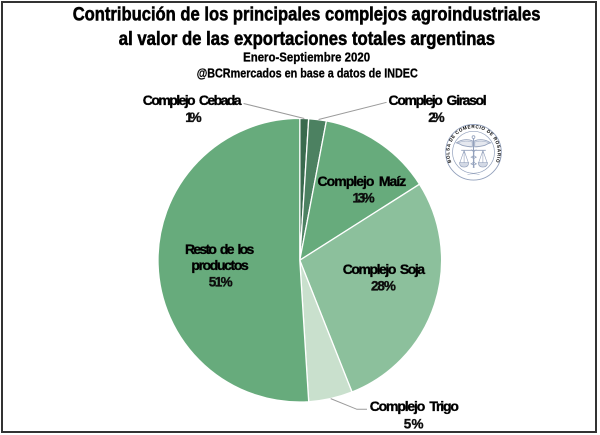 The height and width of the screenshot is (435, 600). Describe the element at coordinates (192, 100) in the screenshot. I see `svg-text: Complejo Cebada` at that location.